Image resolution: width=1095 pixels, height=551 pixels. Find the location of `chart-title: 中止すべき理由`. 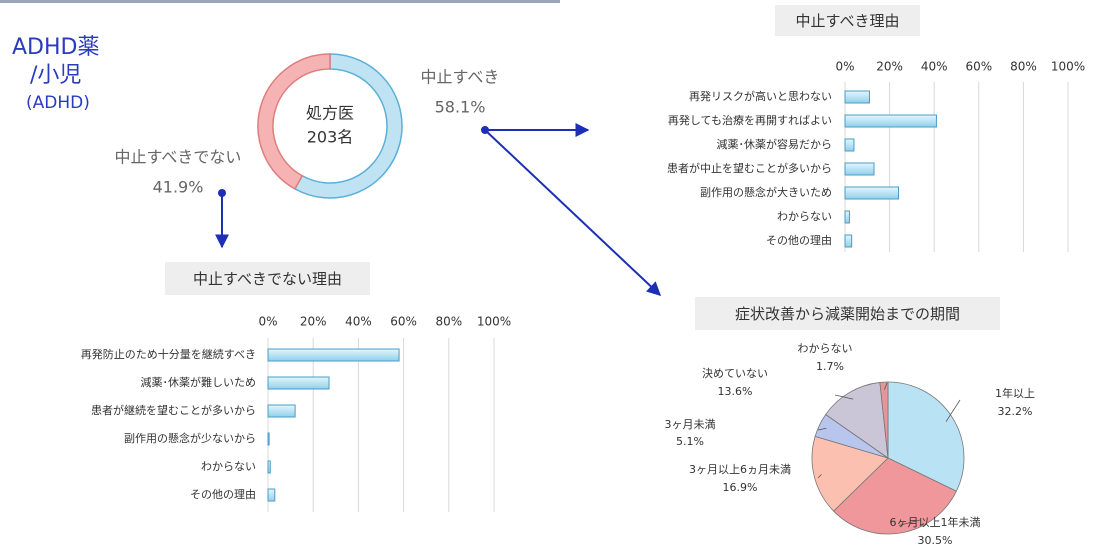

chart-title: 中止すべき理由 is located at coordinates (848, 21).